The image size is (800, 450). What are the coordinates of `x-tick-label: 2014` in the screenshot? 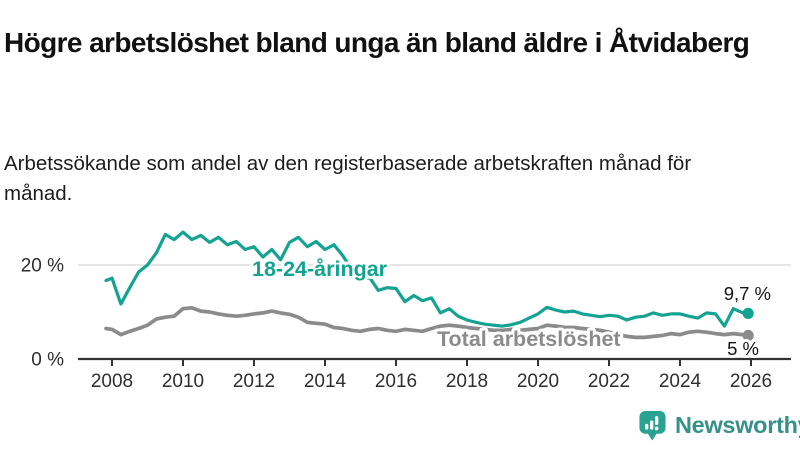 It's located at (325, 381).